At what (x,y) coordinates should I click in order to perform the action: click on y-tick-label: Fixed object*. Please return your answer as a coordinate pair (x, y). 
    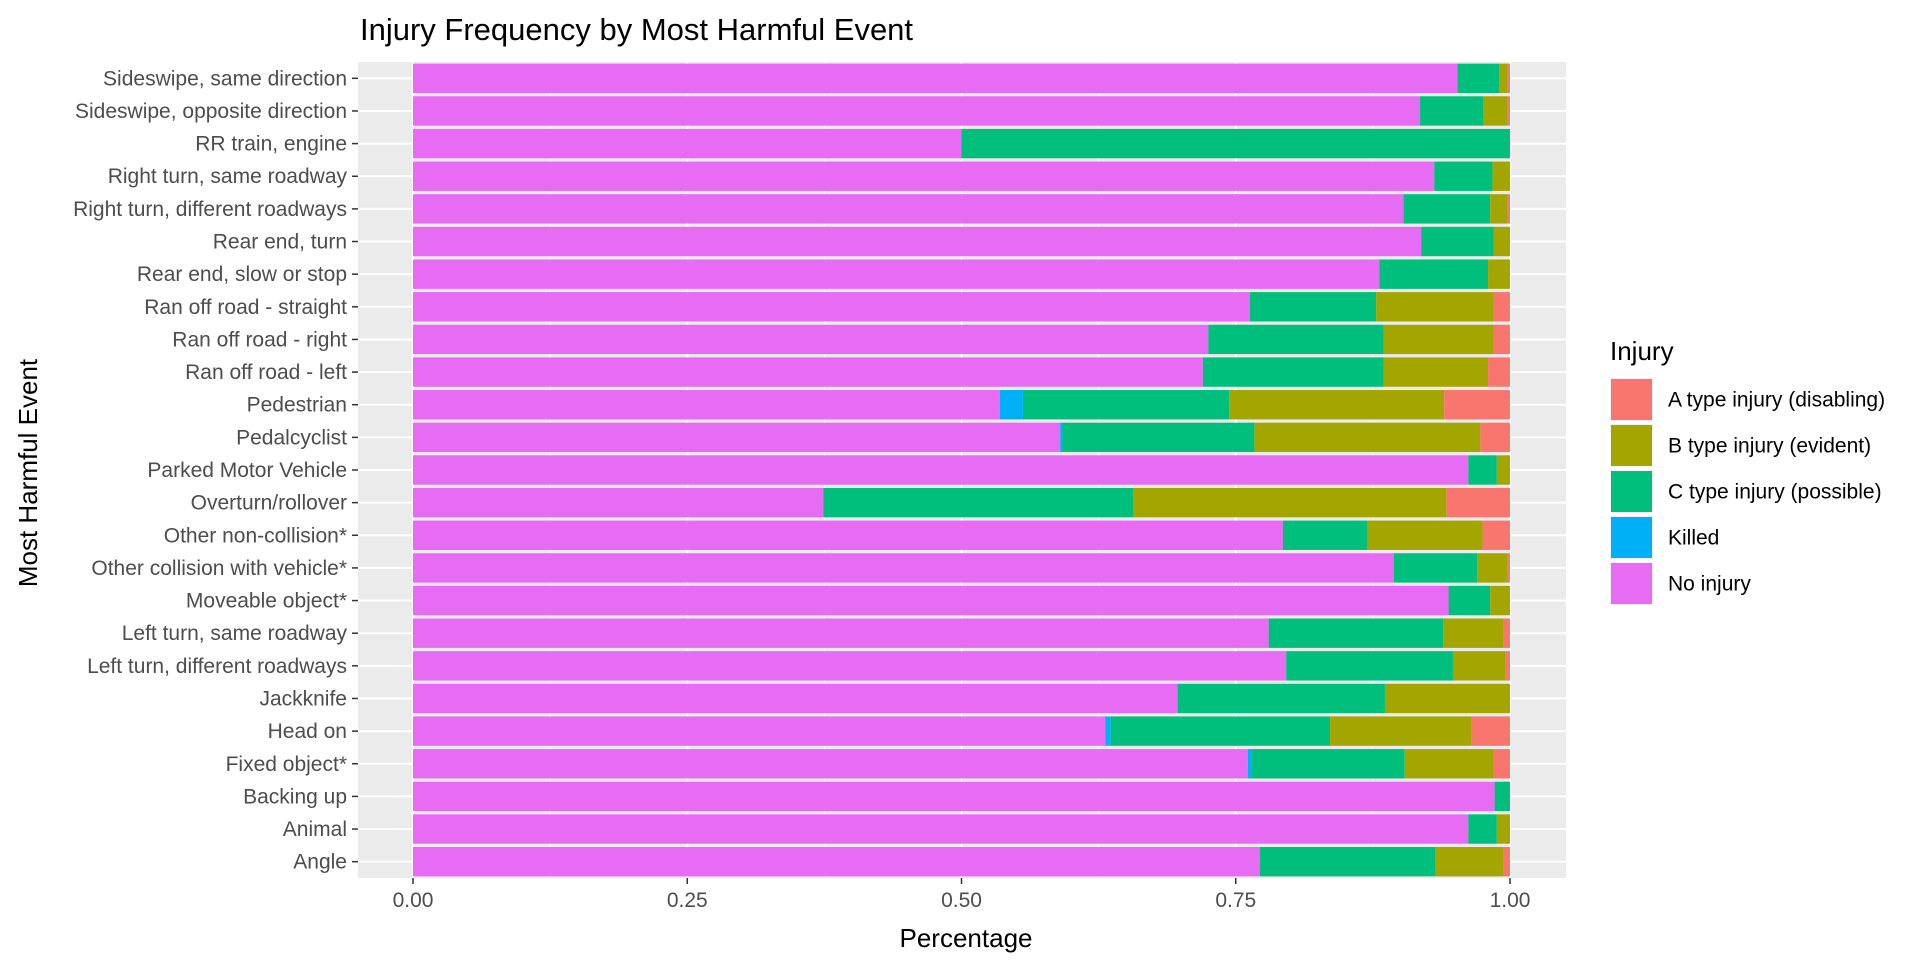
    Looking at the image, I should click on (286, 764).